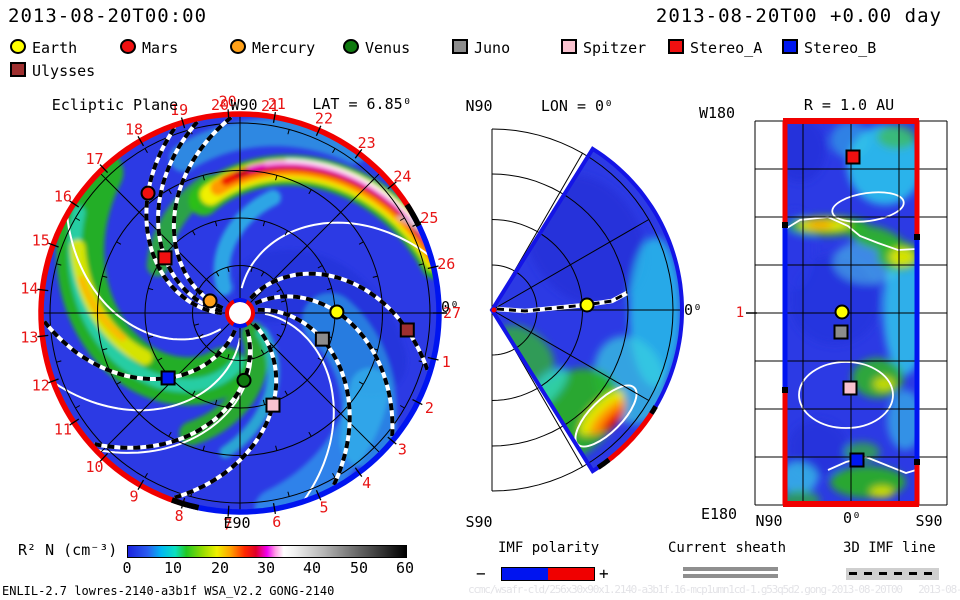 The height and width of the screenshot is (600, 960). I want to click on earth-marker-icon, so click(18, 46).